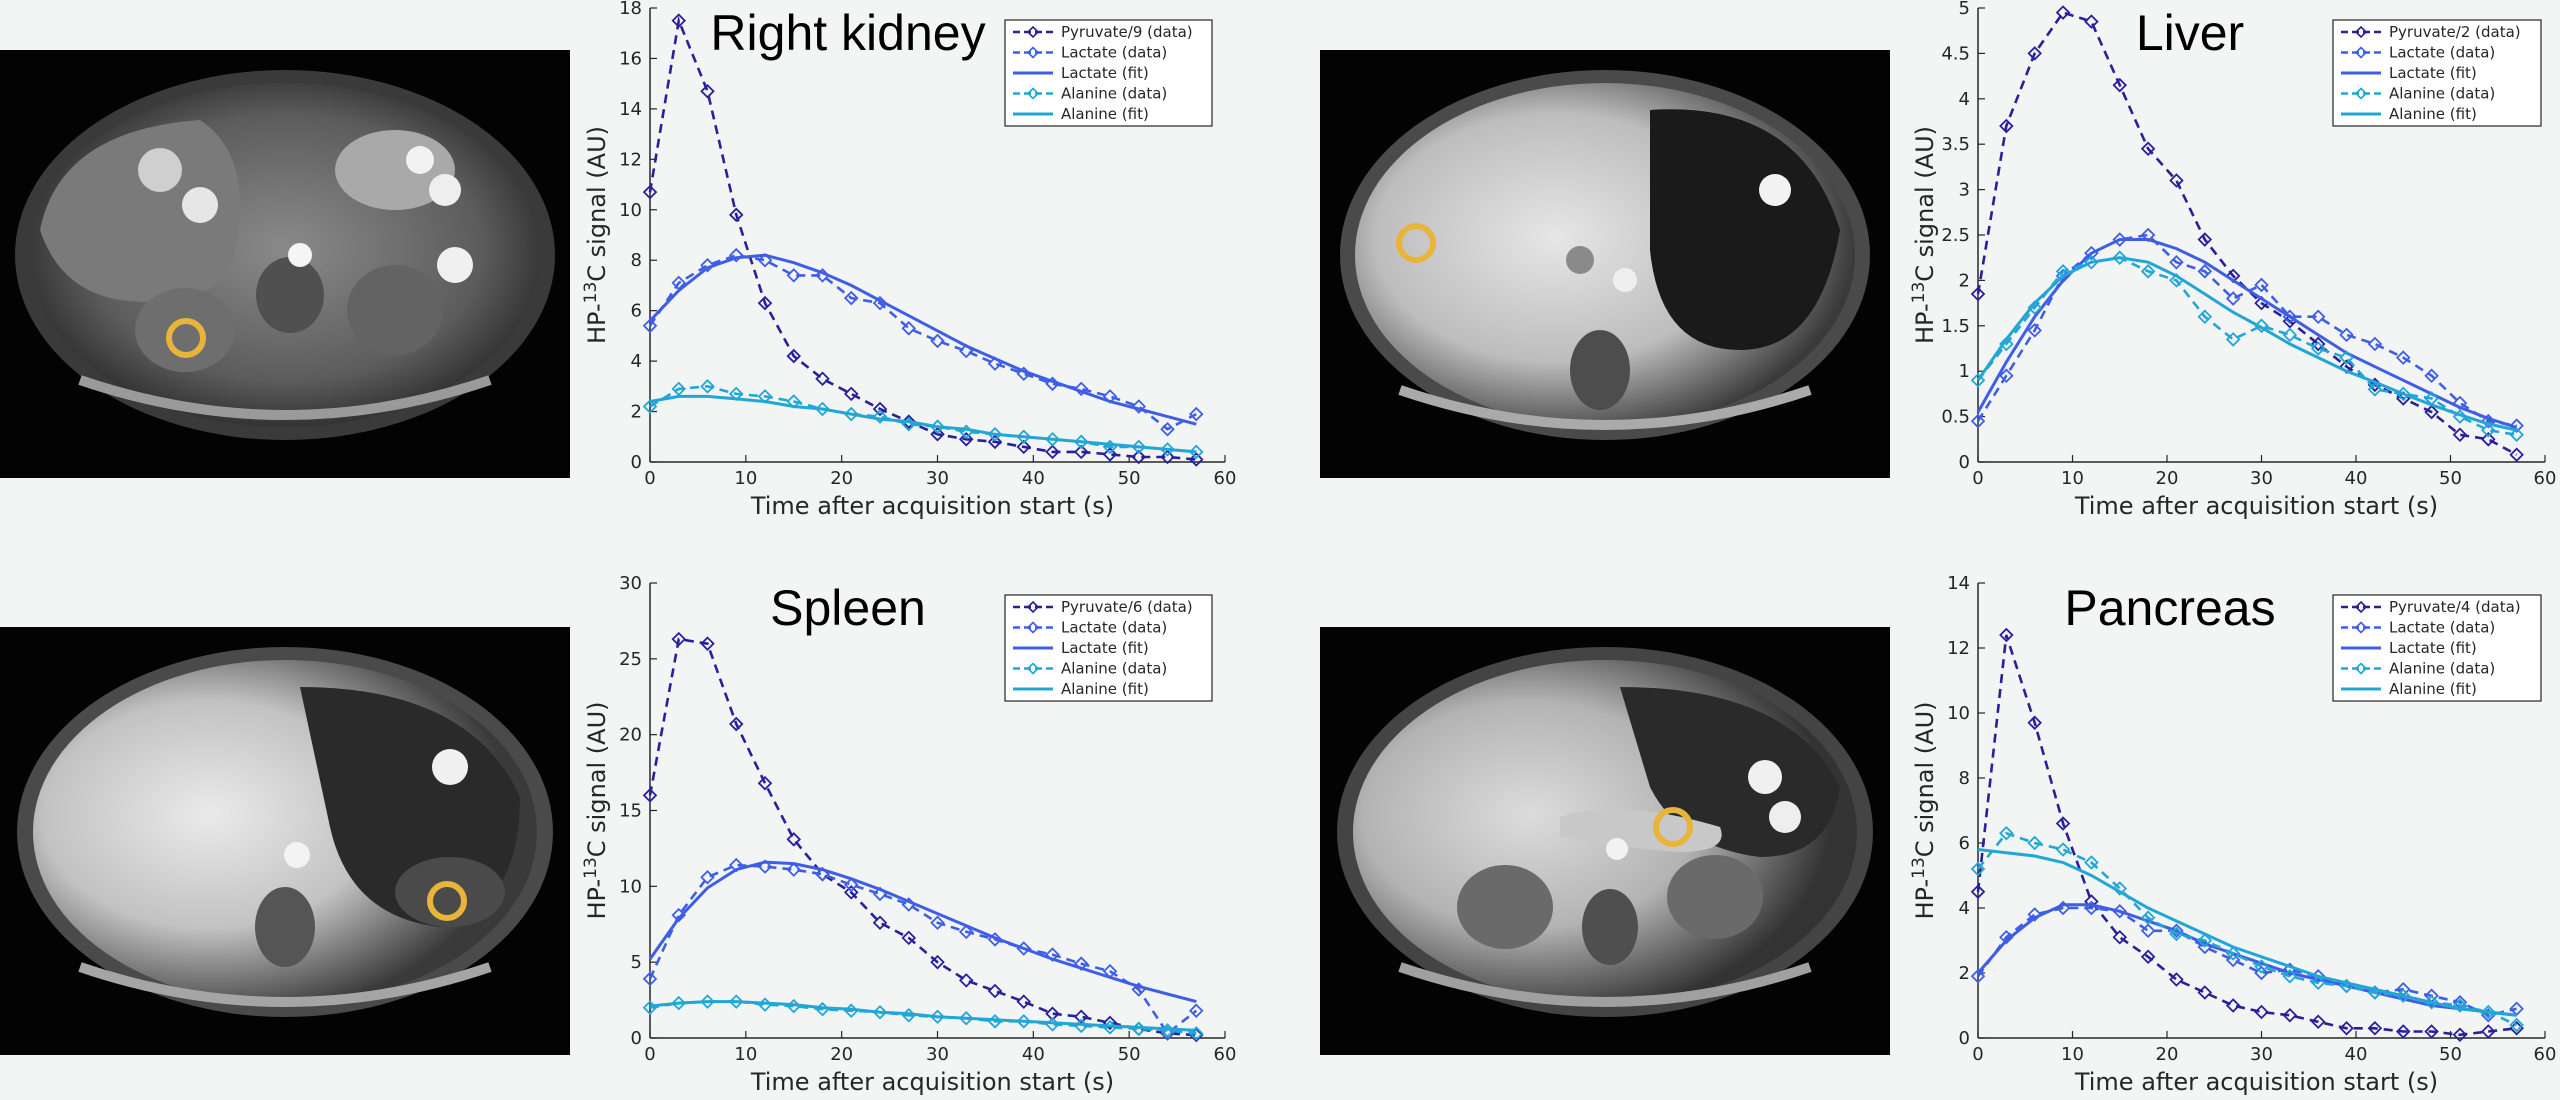 Image resolution: width=2560 pixels, height=1100 pixels. I want to click on chart-title: Pancreas, so click(2169, 608).